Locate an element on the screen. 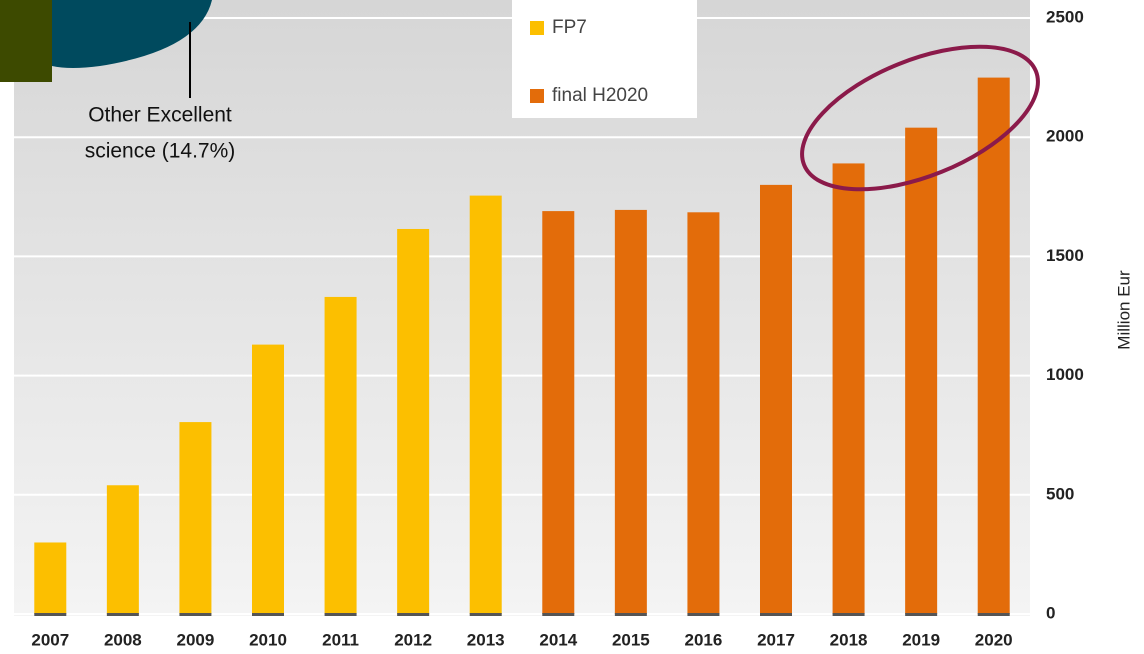  y-tick-label: 500 is located at coordinates (1060, 493).